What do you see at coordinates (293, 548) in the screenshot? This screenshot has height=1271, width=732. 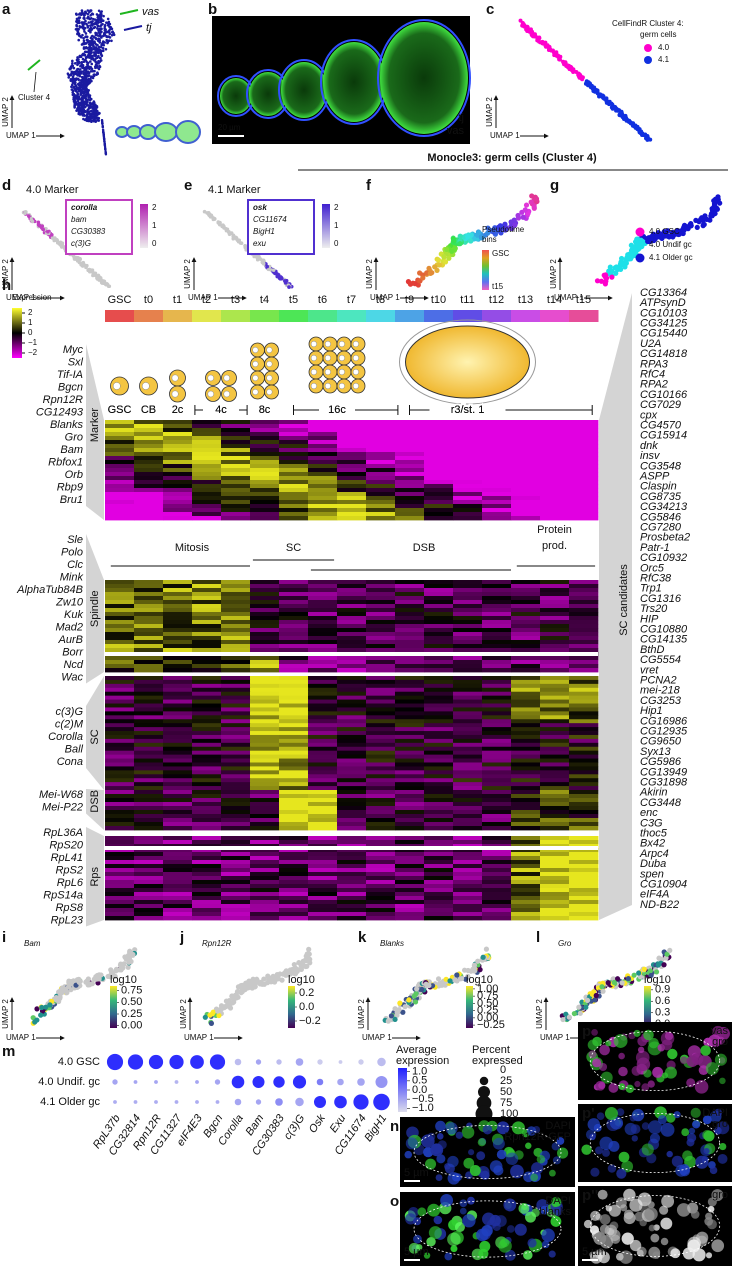 I see `section-header: SC` at bounding box center [293, 548].